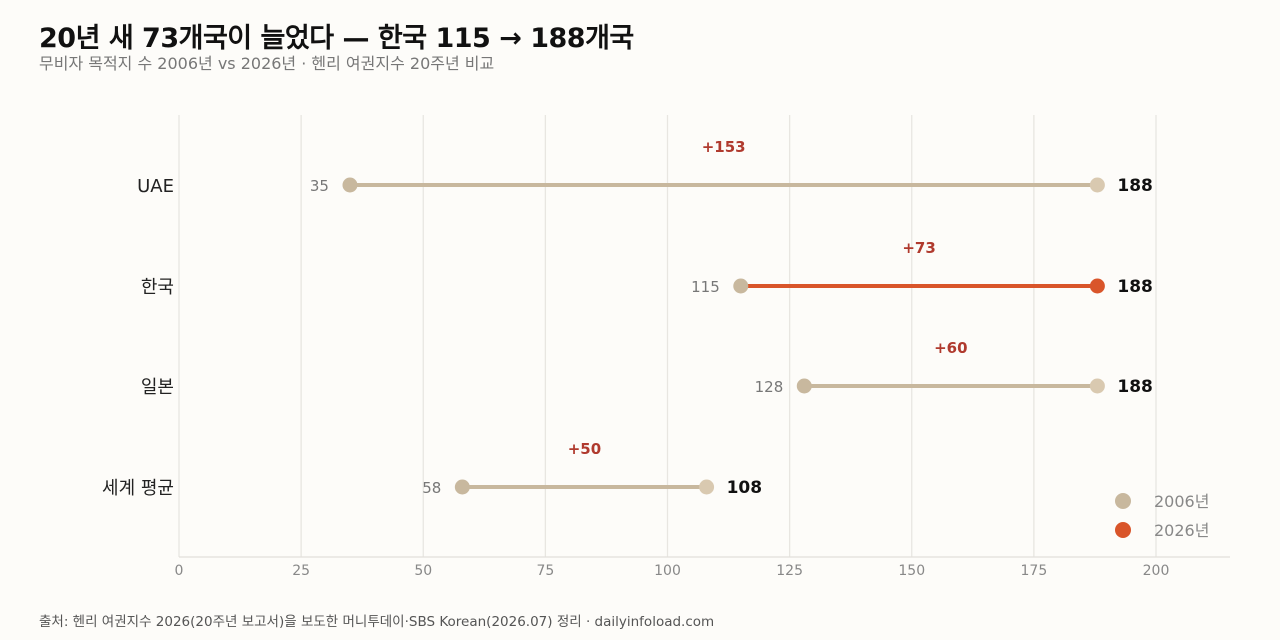 The image size is (1280, 640). I want to click on difference-label: +73, so click(918, 248).